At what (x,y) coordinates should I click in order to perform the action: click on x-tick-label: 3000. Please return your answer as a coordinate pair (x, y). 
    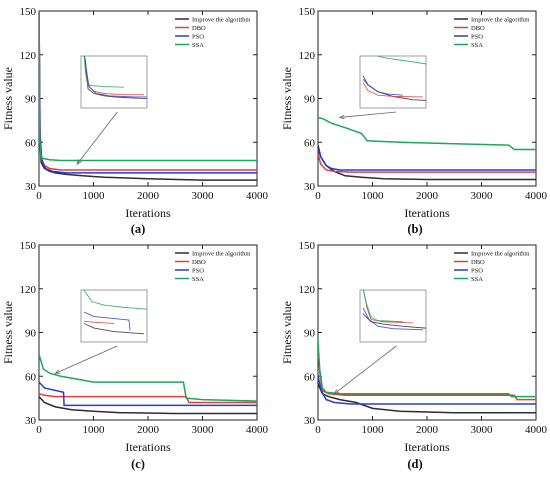
    Looking at the image, I should click on (482, 430).